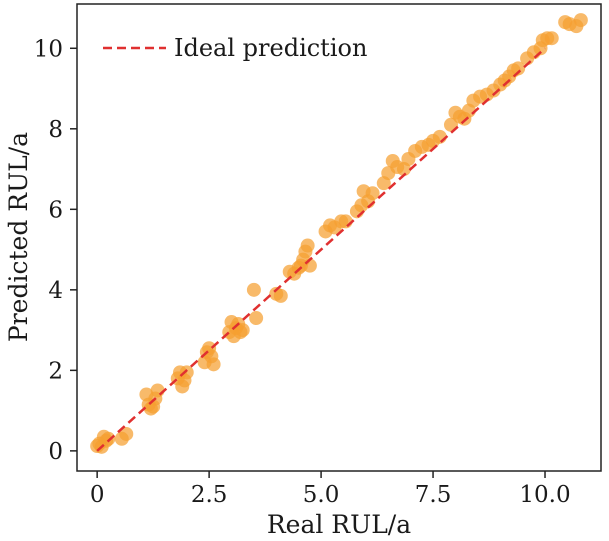 Image resolution: width=609 pixels, height=541 pixels. I want to click on x-tick-label: 0, so click(97, 495).